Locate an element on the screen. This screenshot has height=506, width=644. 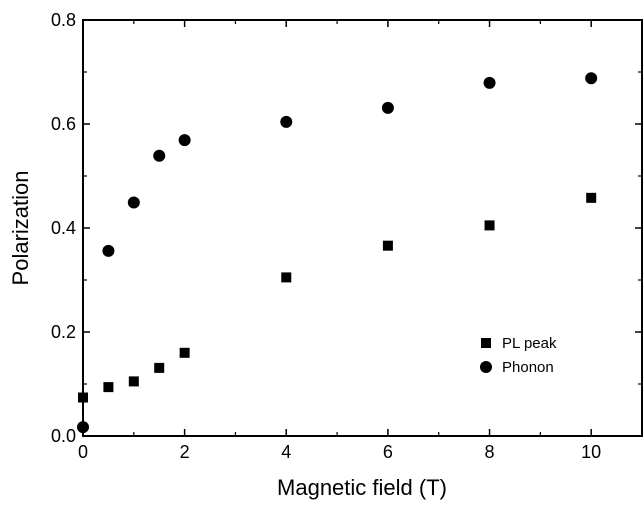
legend-label-phonon: Phonon is located at coordinates (528, 367).